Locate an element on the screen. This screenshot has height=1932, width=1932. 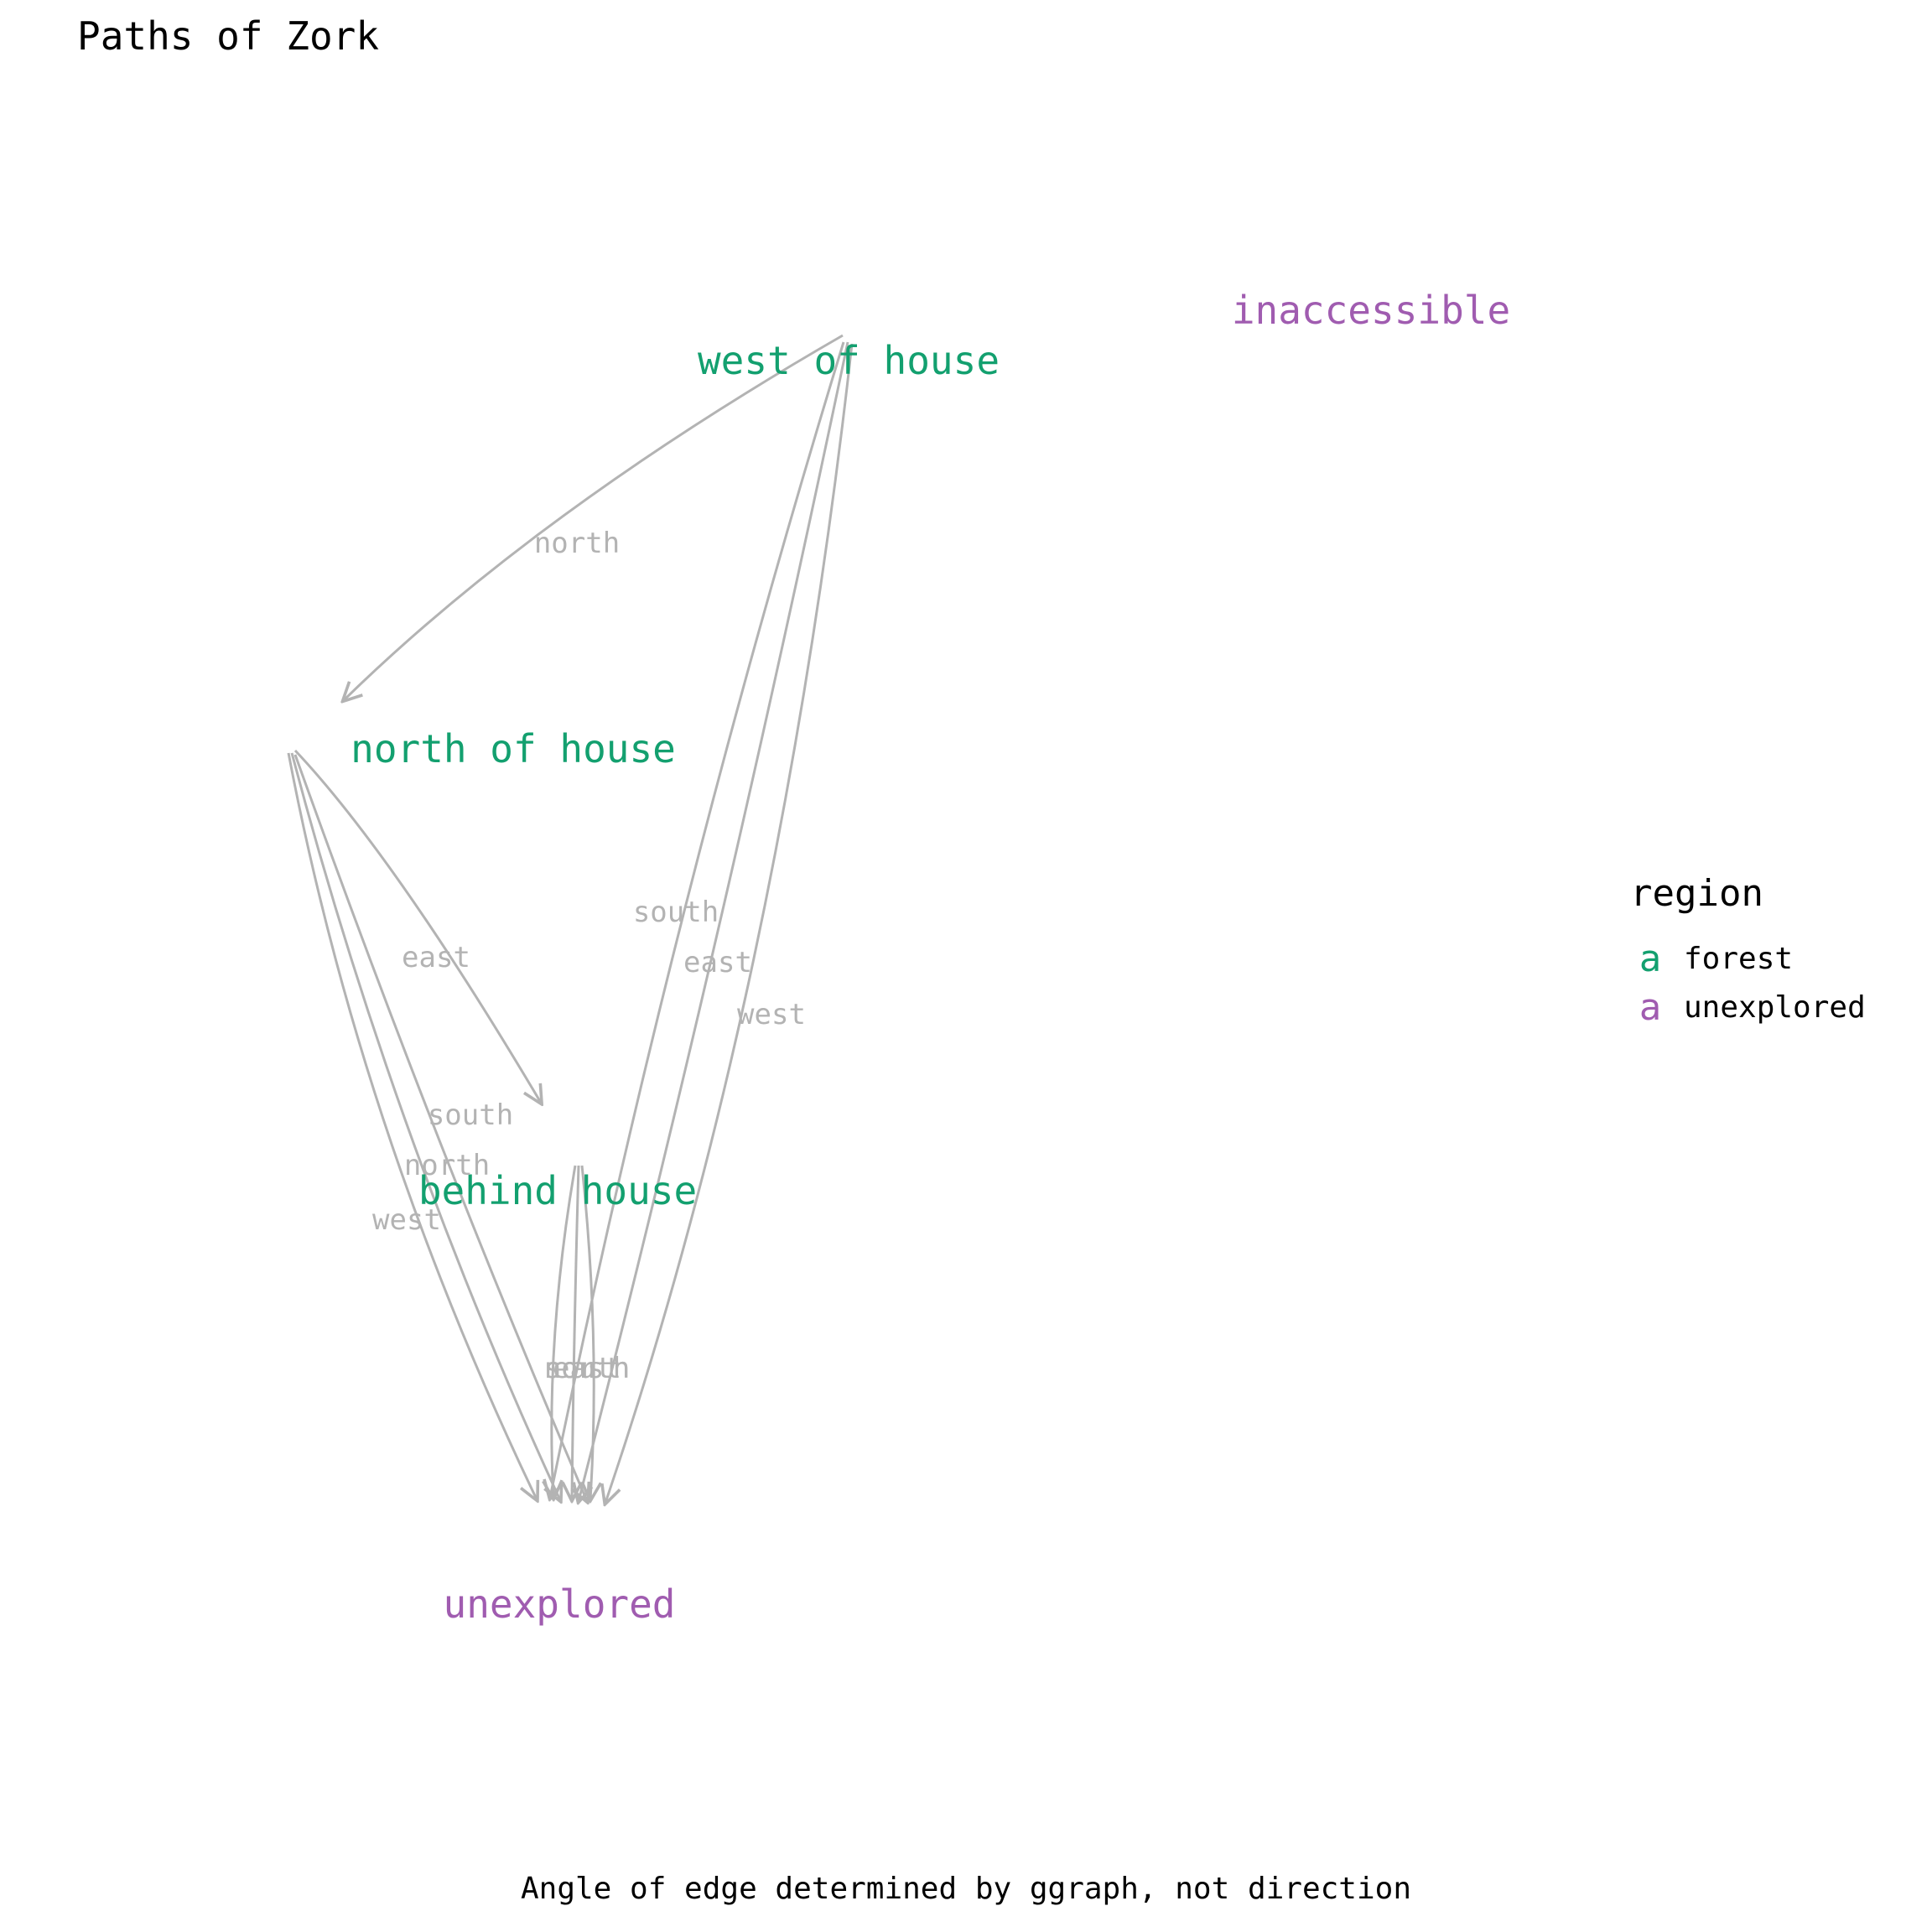
node-behind-house: behind house is located at coordinates (558, 1190).